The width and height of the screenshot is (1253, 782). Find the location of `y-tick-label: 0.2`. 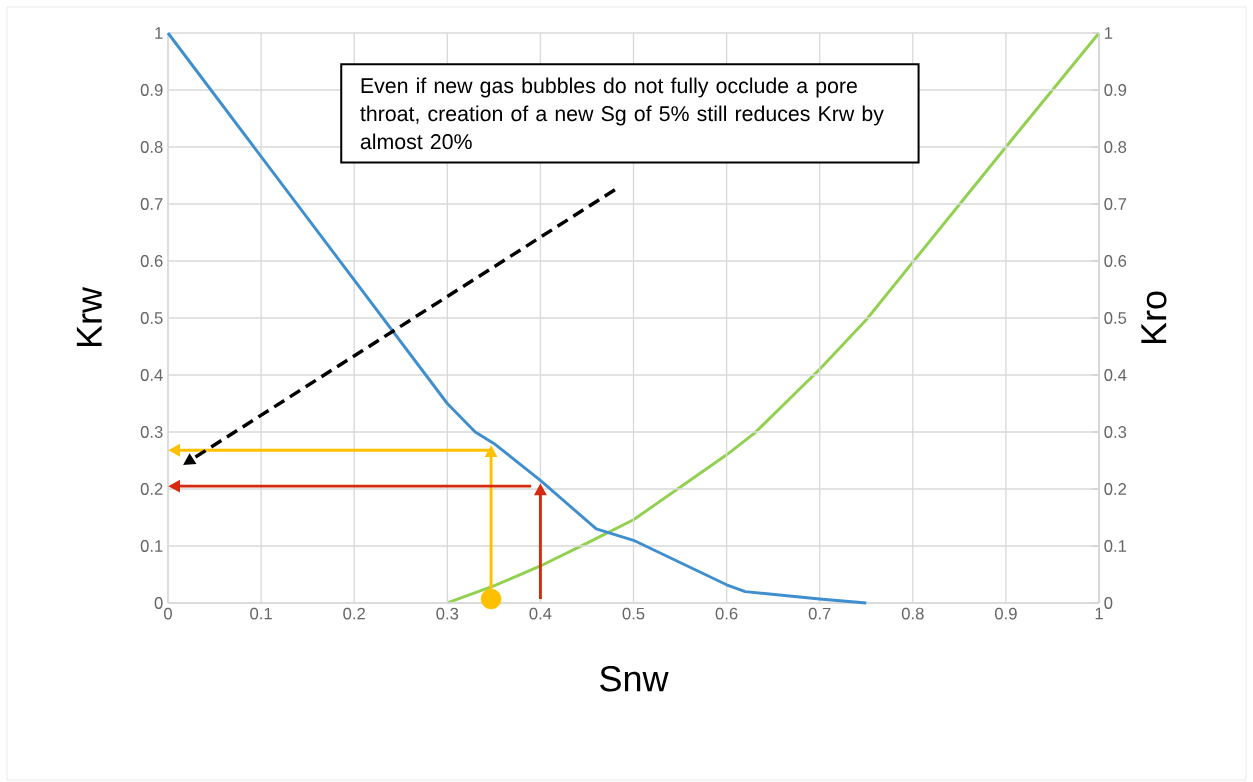

y-tick-label: 0.2 is located at coordinates (151, 489).